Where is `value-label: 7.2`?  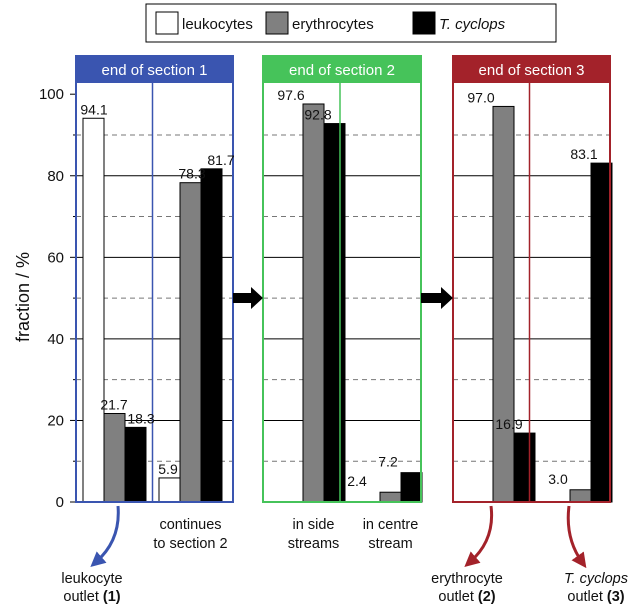 value-label: 7.2 is located at coordinates (388, 462).